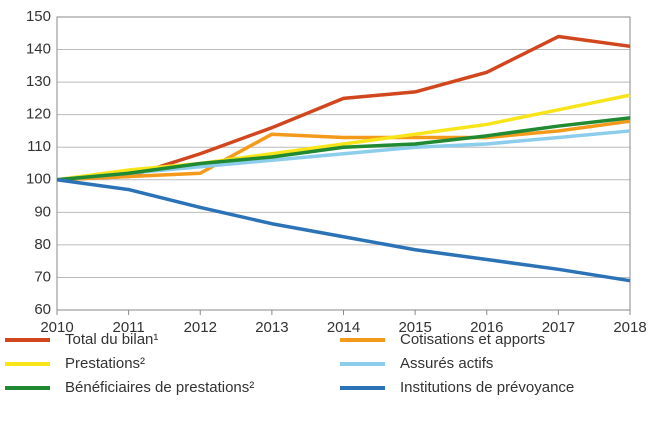  What do you see at coordinates (414, 327) in the screenshot?
I see `x-tick-label: 2015` at bounding box center [414, 327].